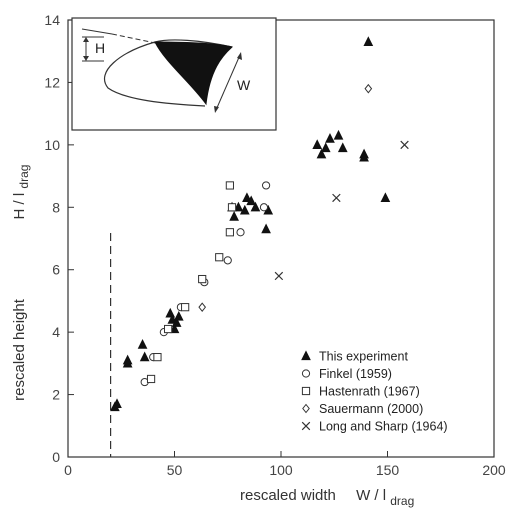 The height and width of the screenshot is (514, 514). What do you see at coordinates (216, 109) in the screenshot?
I see `inset-width-arrowhead-bottom` at bounding box center [216, 109].